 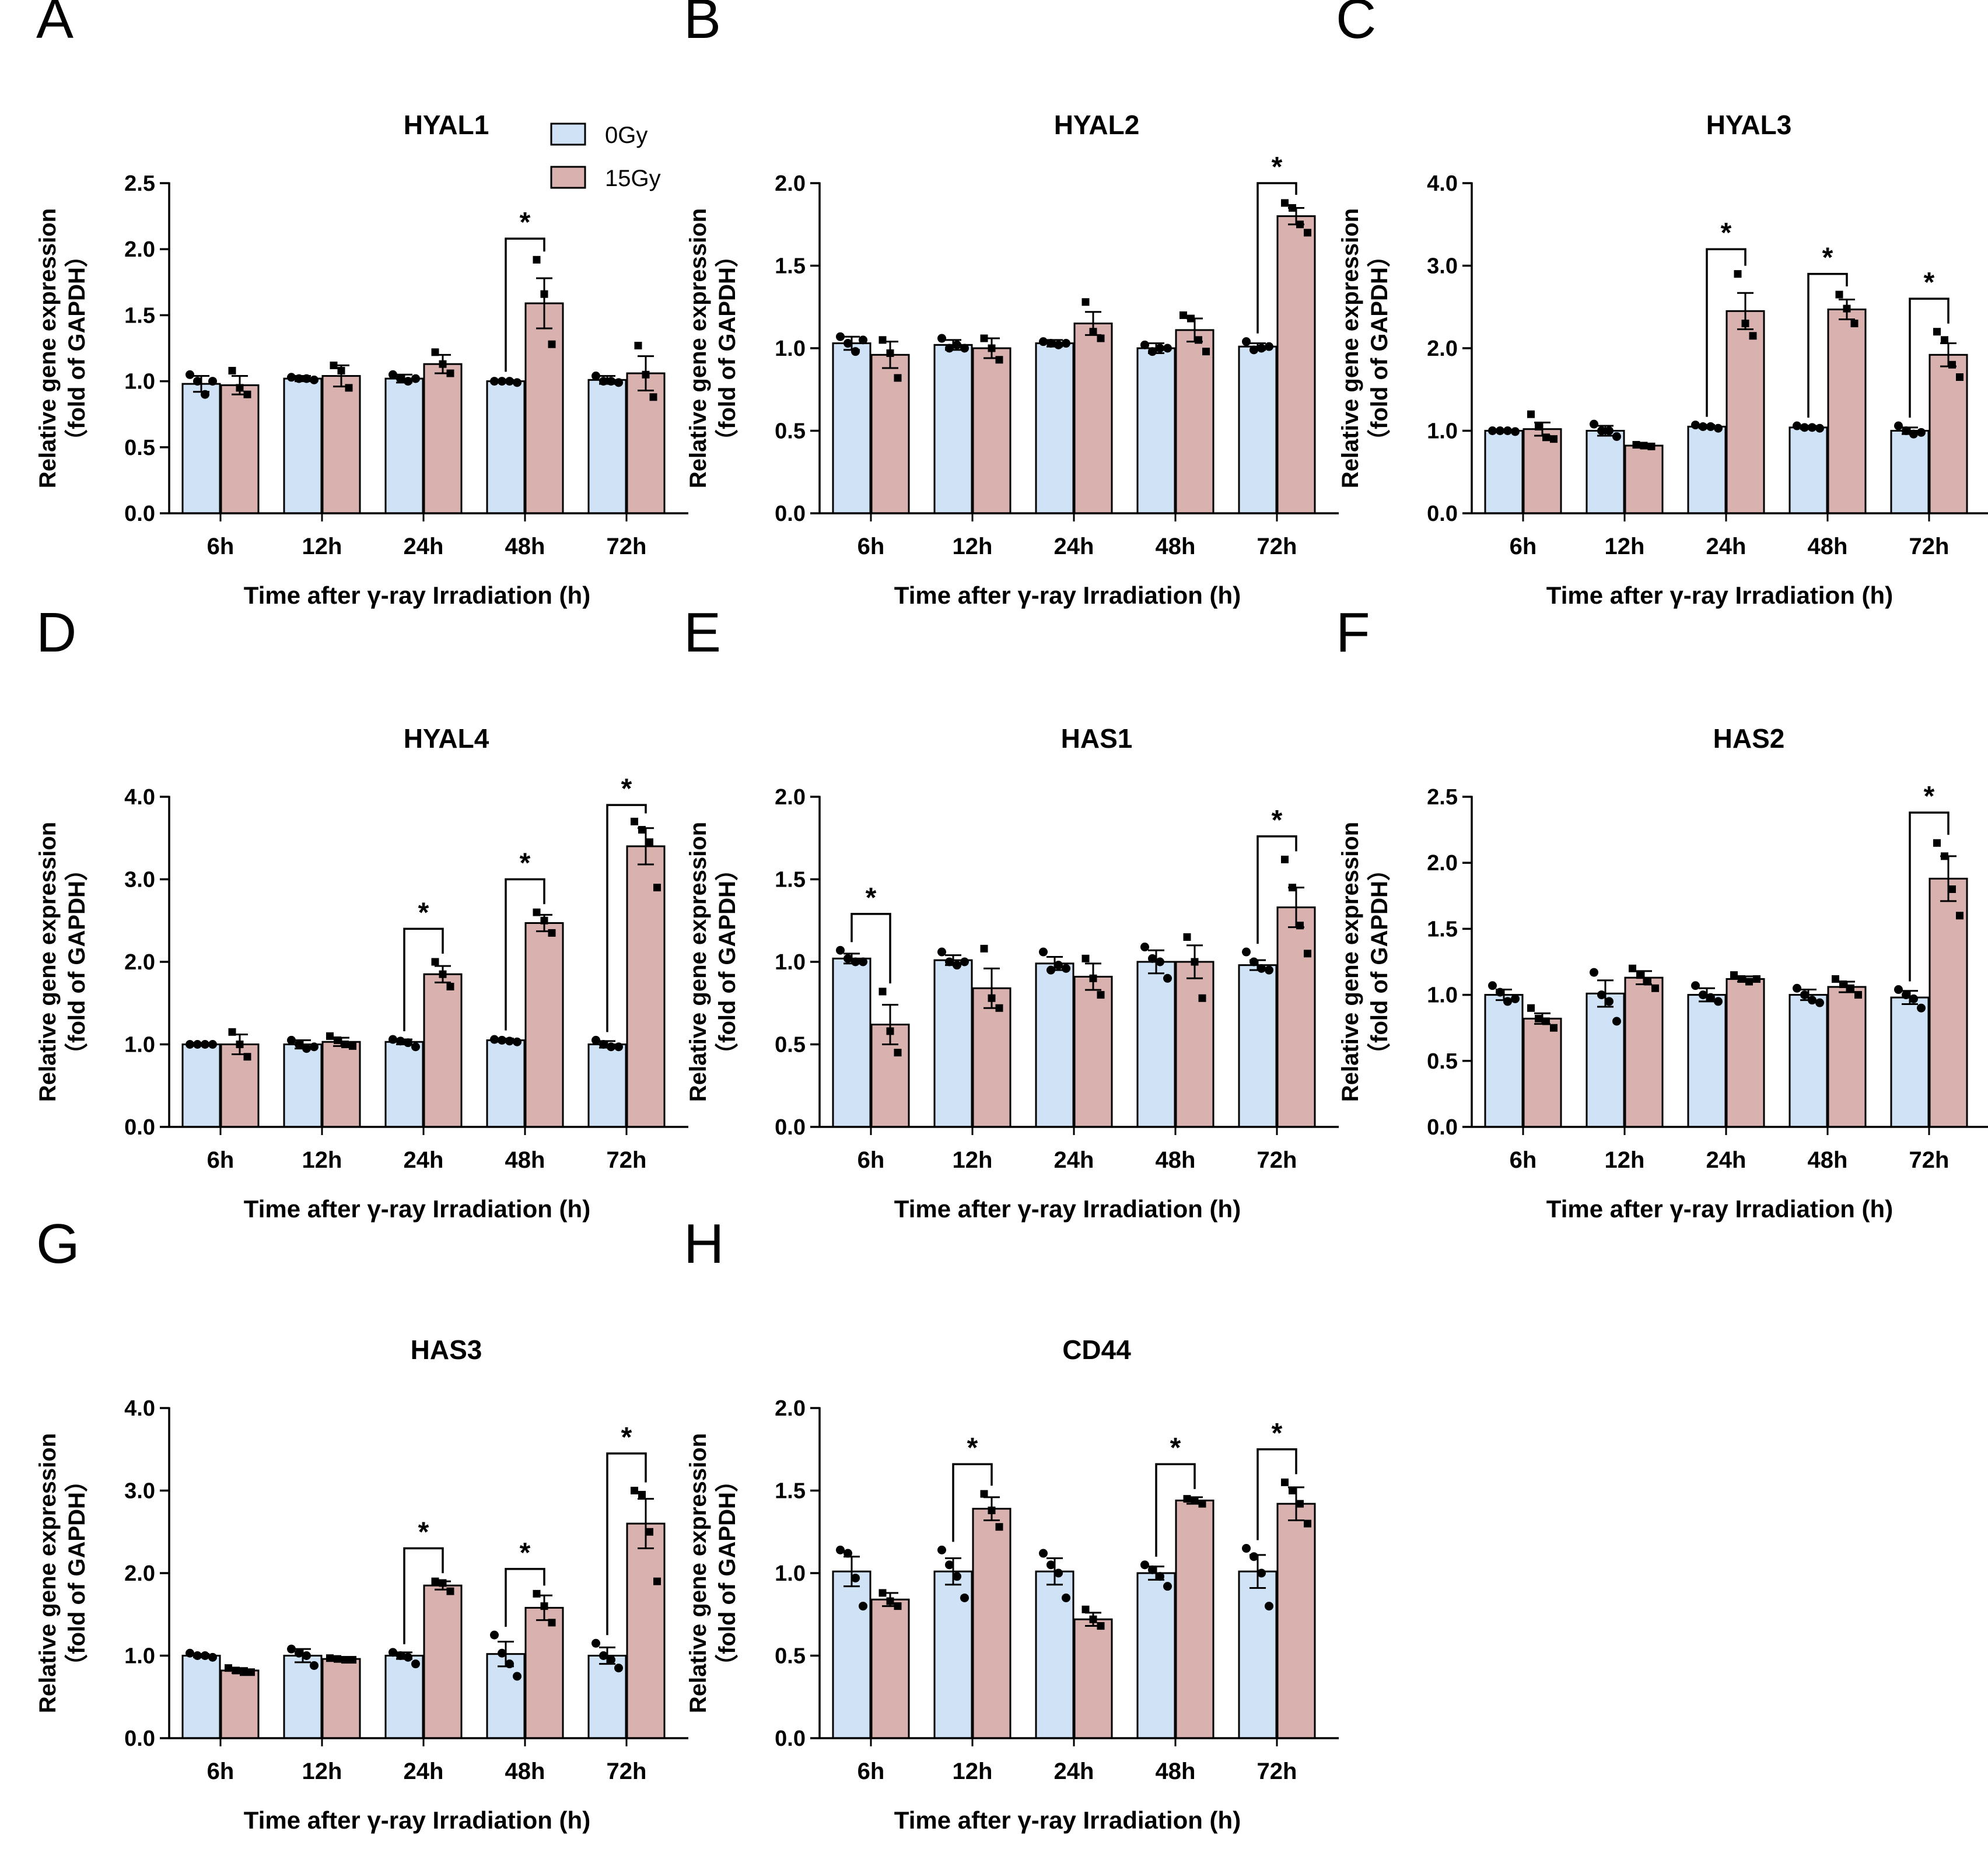 What do you see at coordinates (790, 880) in the screenshot?
I see `y-tick-label: 1.5` at bounding box center [790, 880].